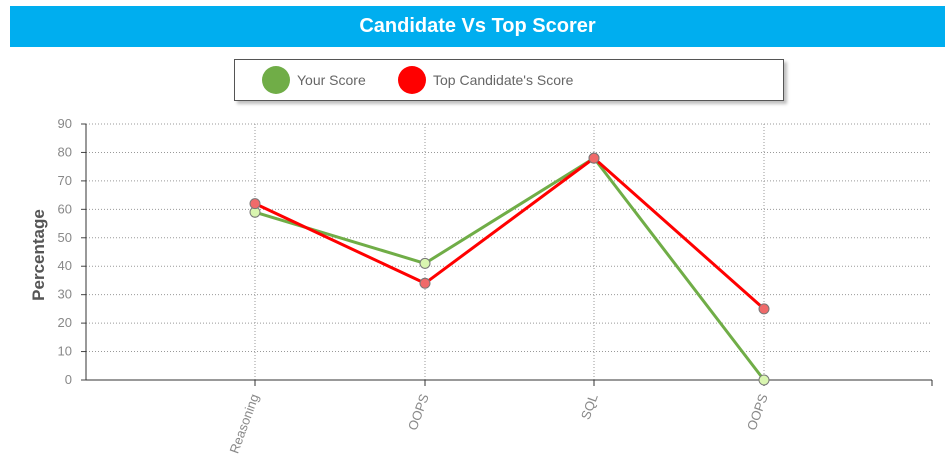 The image size is (945, 464). I want to click on y-tick-label: 40, so click(65, 265).